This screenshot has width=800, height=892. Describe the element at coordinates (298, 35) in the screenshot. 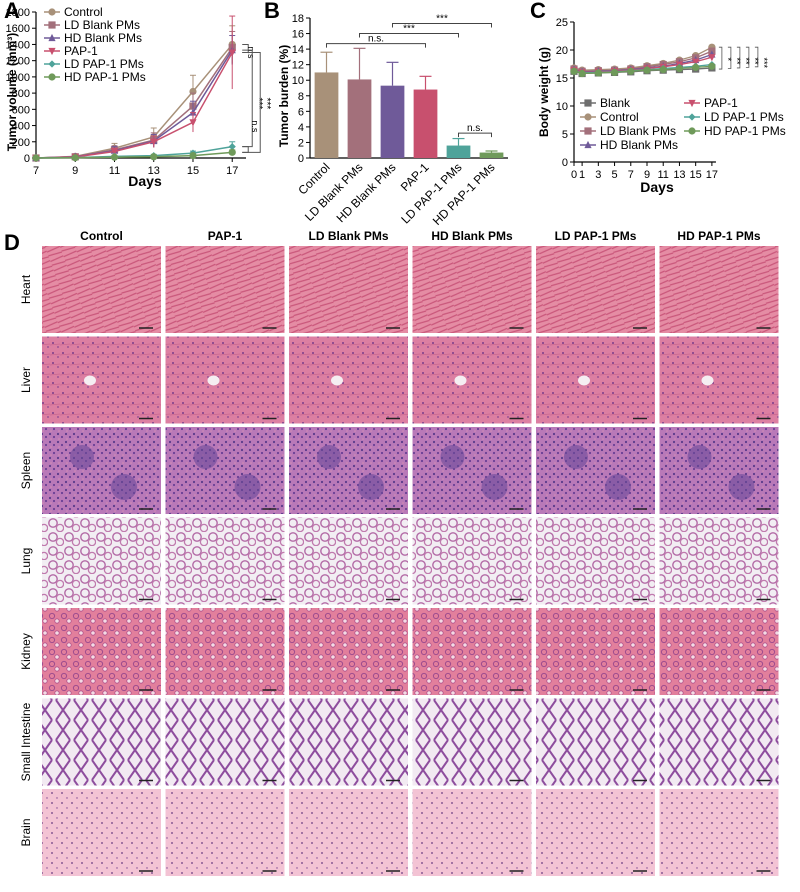

I see `y-tick-label: 16` at that location.